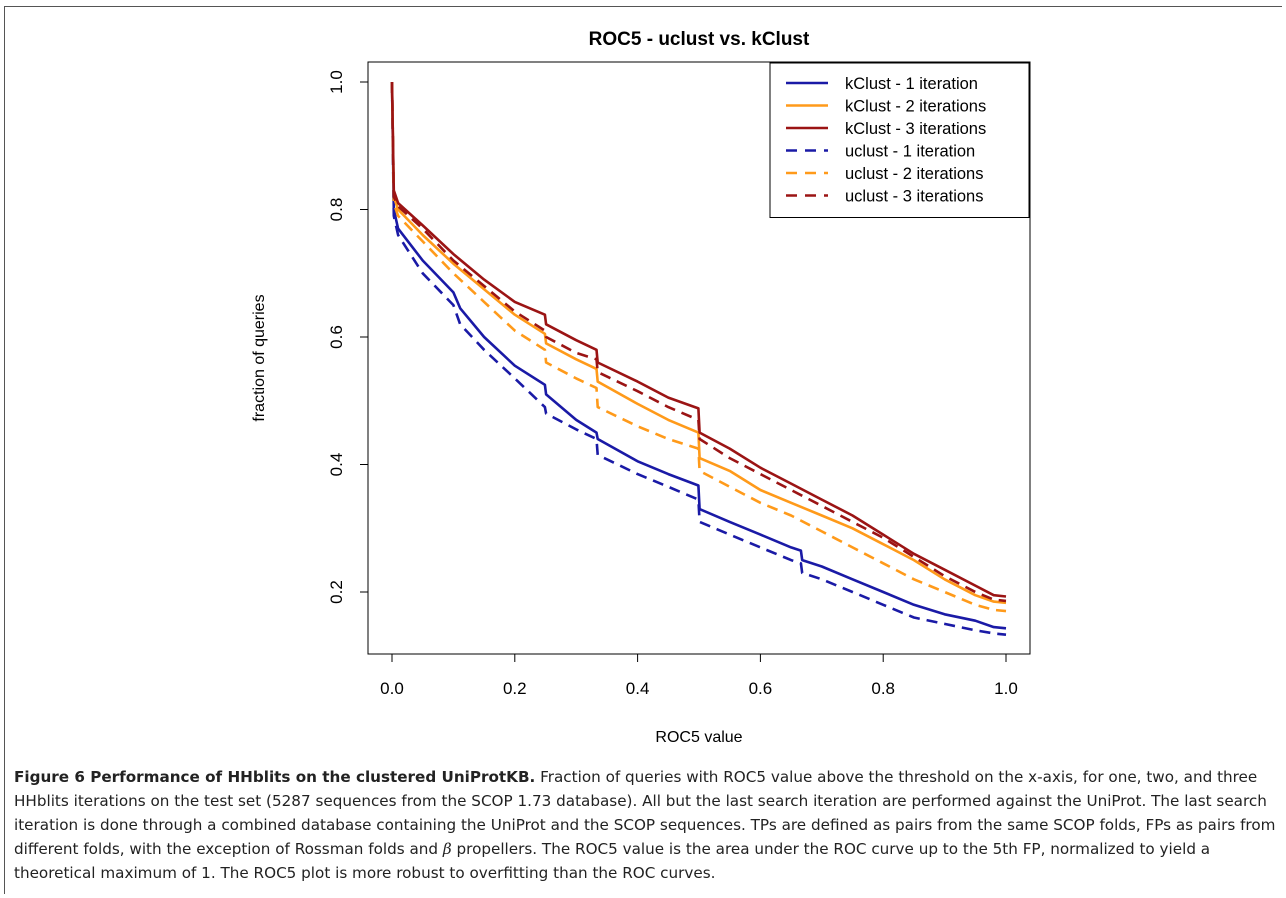 The image size is (1286, 898). Describe the element at coordinates (336, 82) in the screenshot. I see `y-tick-label: 1.0` at that location.